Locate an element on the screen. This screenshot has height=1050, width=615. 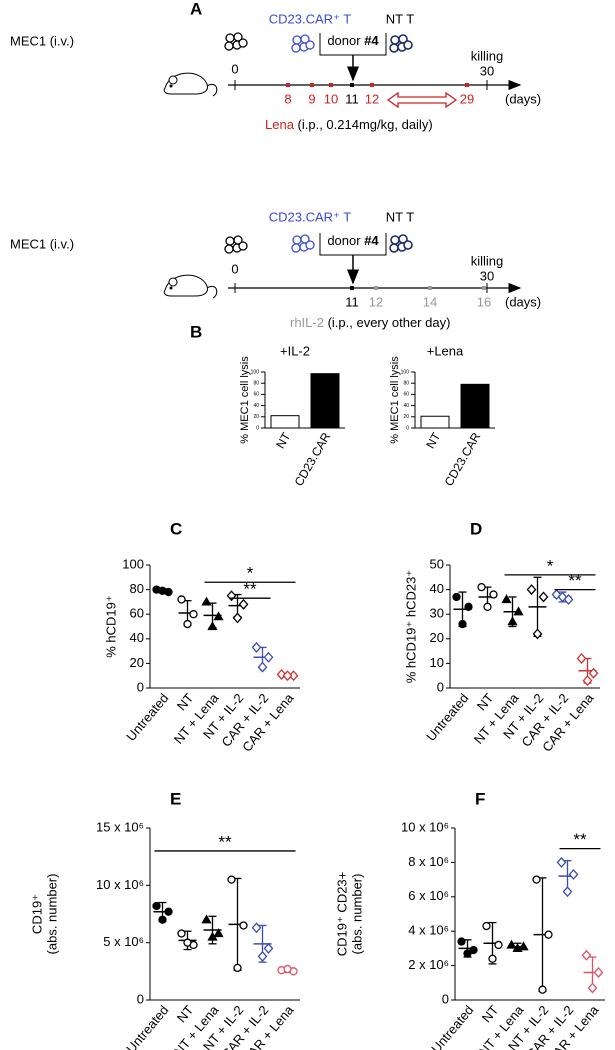
killing-label: killing is located at coordinates (487, 260).